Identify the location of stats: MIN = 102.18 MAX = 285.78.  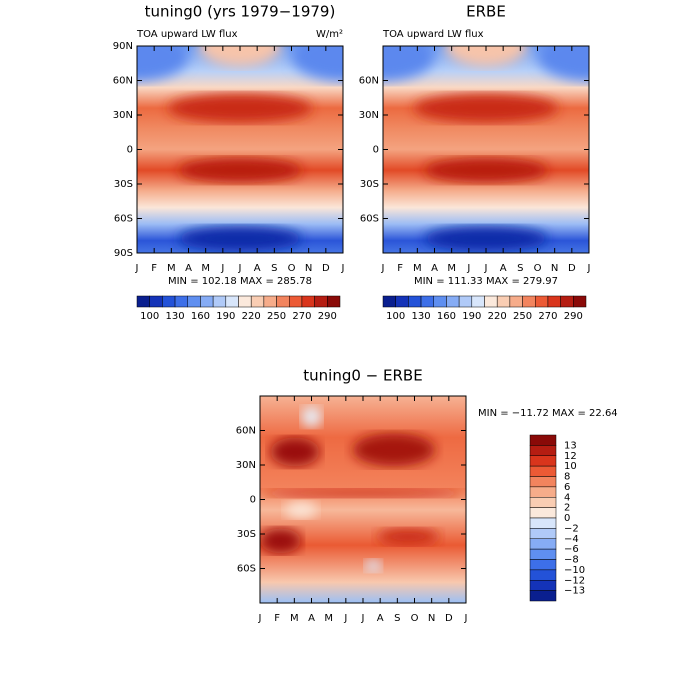
(240, 281).